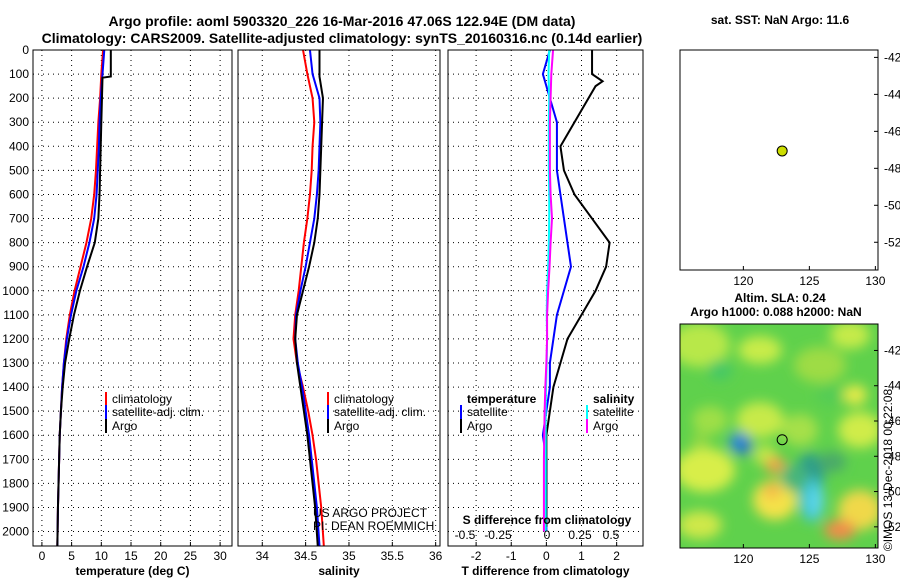 The width and height of the screenshot is (900, 580). What do you see at coordinates (349, 556) in the screenshot?
I see `x-tick-label: 35` at bounding box center [349, 556].